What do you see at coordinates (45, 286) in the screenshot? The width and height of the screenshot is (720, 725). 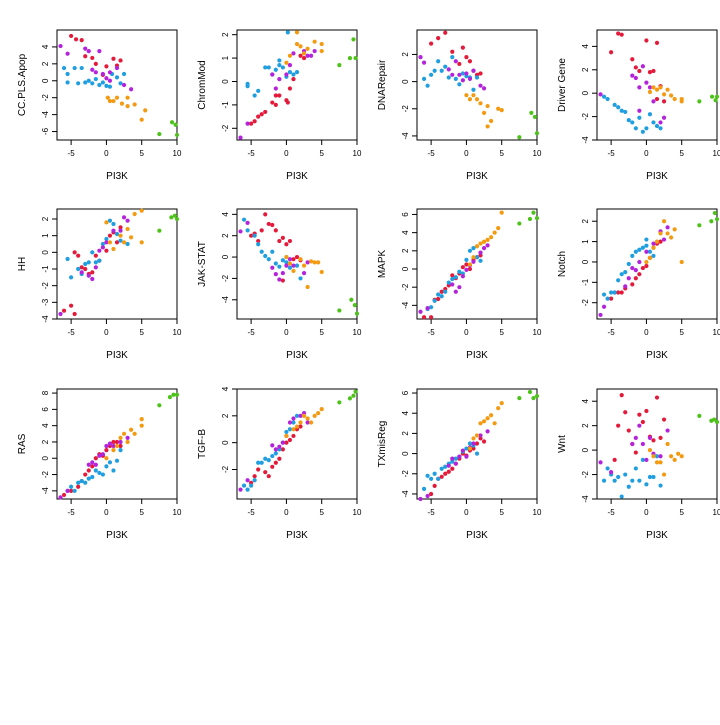 I see `y-tick-label: -2` at bounding box center [45, 286].